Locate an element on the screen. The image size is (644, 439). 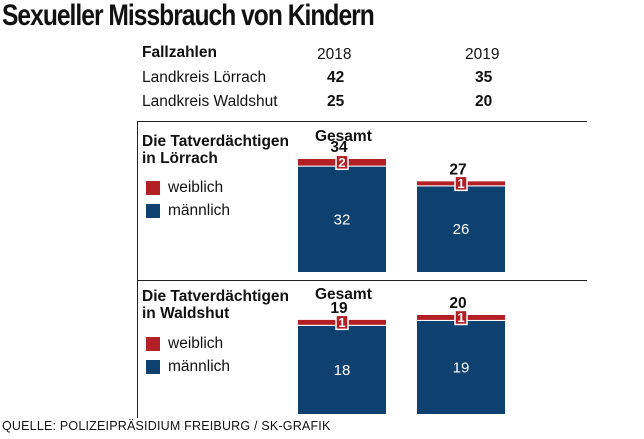
data-label-total: 27 is located at coordinates (457, 169).